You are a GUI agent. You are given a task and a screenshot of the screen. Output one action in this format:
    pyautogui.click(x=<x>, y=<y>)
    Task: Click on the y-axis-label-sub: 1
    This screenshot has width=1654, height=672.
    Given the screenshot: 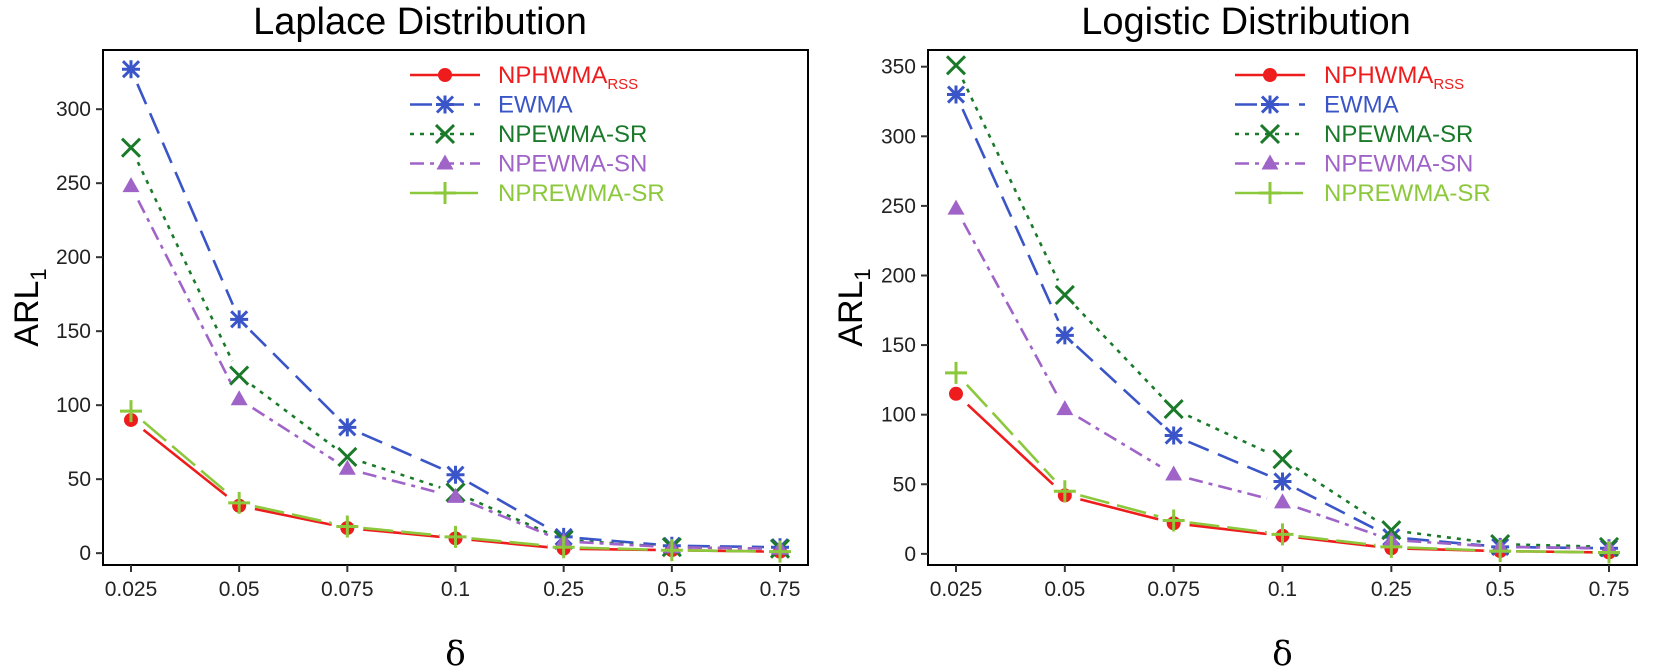 What is the action you would take?
    pyautogui.click(x=38, y=274)
    